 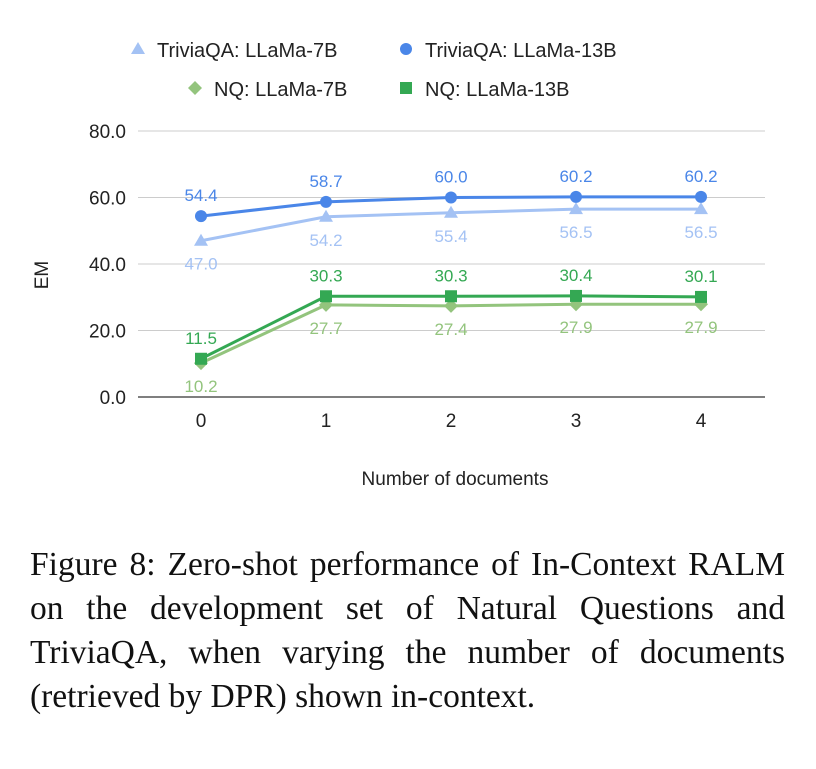 I want to click on data-label: 60.0, so click(x=450, y=177).